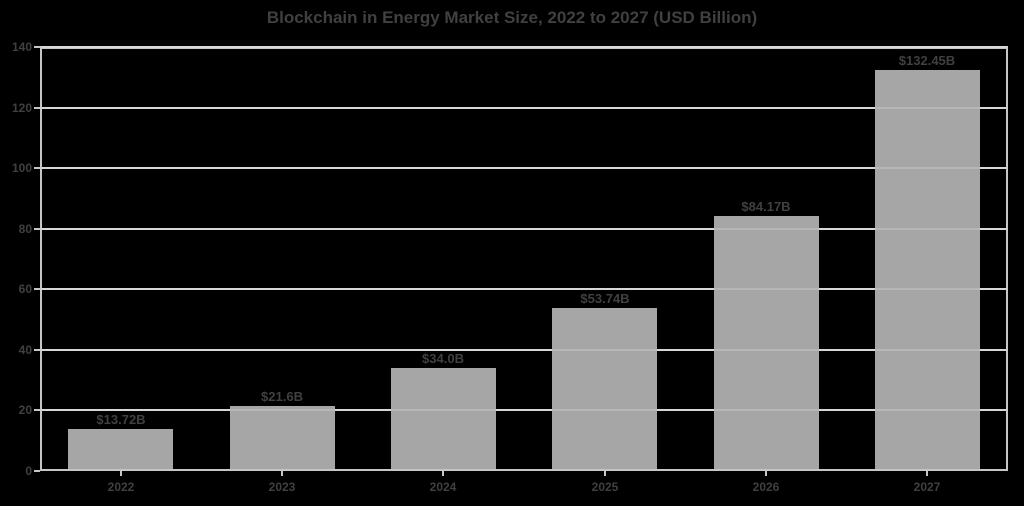 The width and height of the screenshot is (1024, 506). What do you see at coordinates (766, 487) in the screenshot?
I see `x-tick-label: 2026` at bounding box center [766, 487].